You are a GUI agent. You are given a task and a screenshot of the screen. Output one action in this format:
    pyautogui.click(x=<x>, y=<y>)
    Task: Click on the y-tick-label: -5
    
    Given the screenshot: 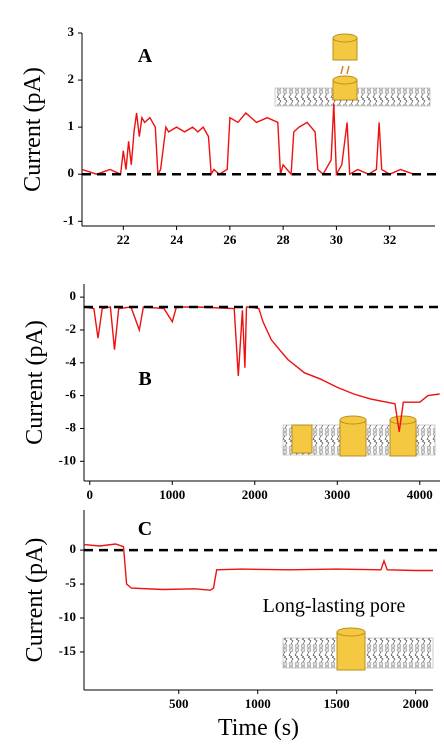 What is the action you would take?
    pyautogui.click(x=70, y=582)
    